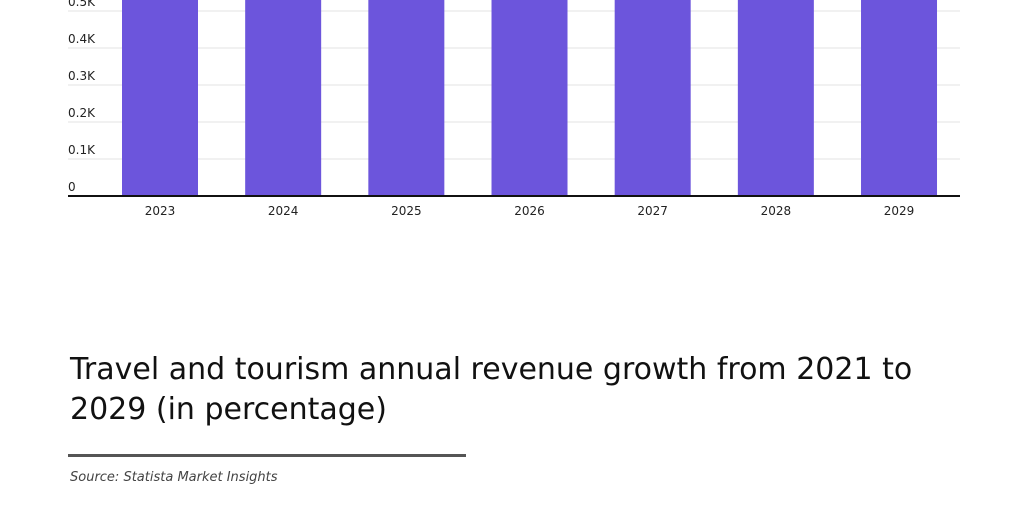 This screenshot has width=1024, height=512. Describe the element at coordinates (776, 211) in the screenshot. I see `x-tick-label: 2028` at that location.